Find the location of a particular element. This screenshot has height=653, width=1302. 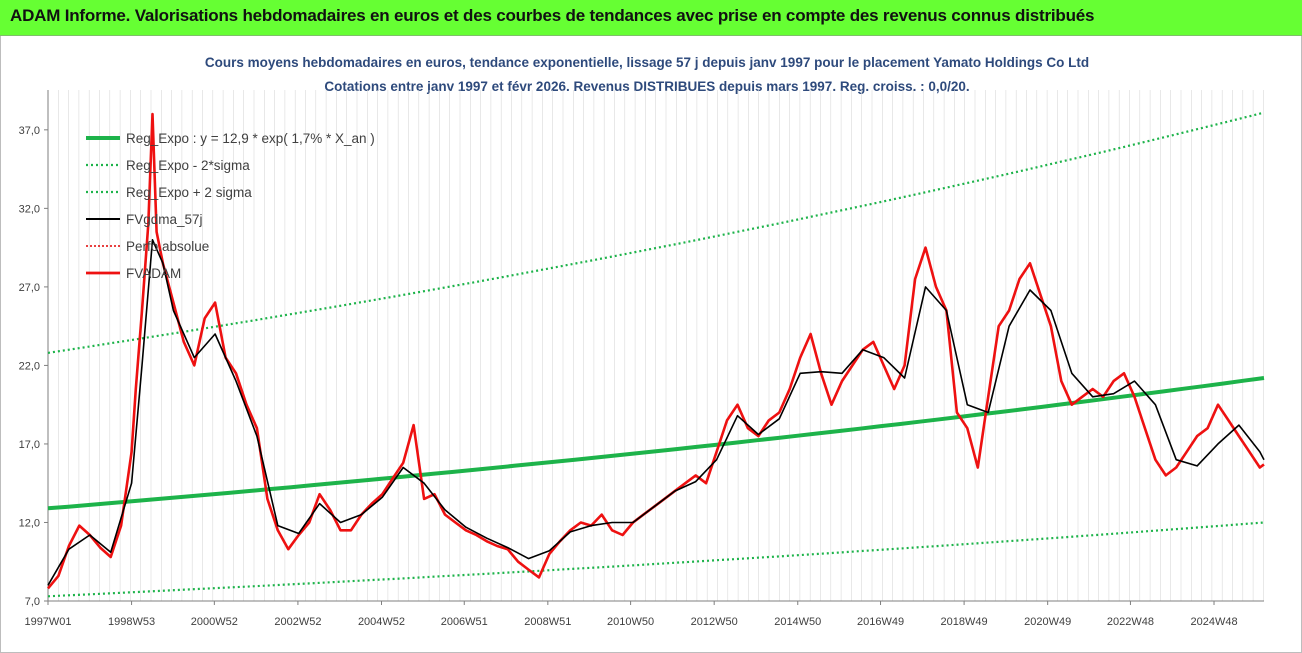

x-tick-label: 2002W52 is located at coordinates (297, 622).